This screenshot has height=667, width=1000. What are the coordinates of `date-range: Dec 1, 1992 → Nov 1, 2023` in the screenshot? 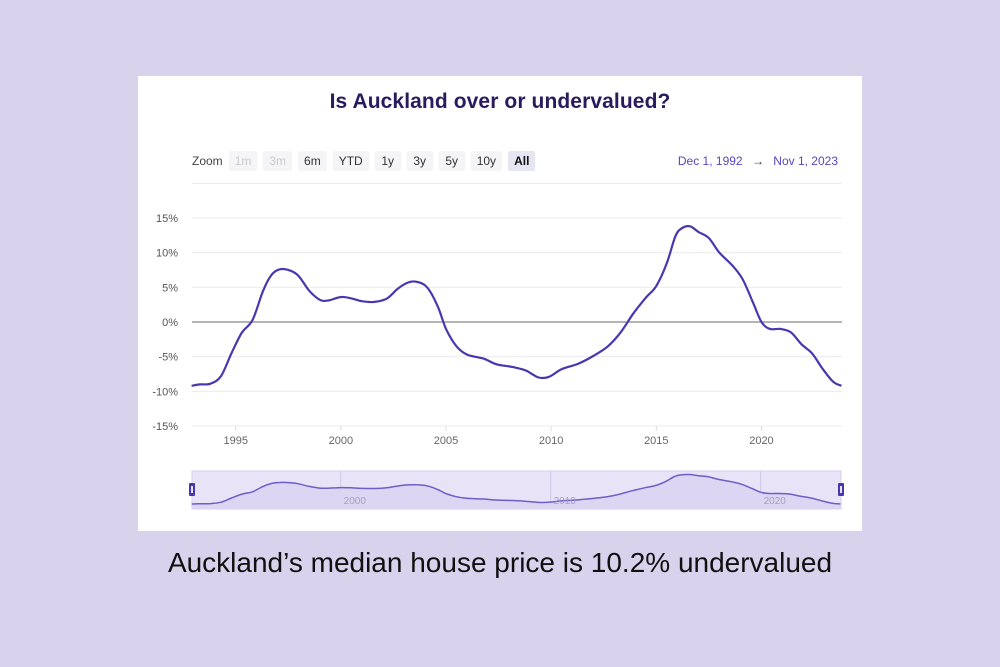 It's located at (758, 161).